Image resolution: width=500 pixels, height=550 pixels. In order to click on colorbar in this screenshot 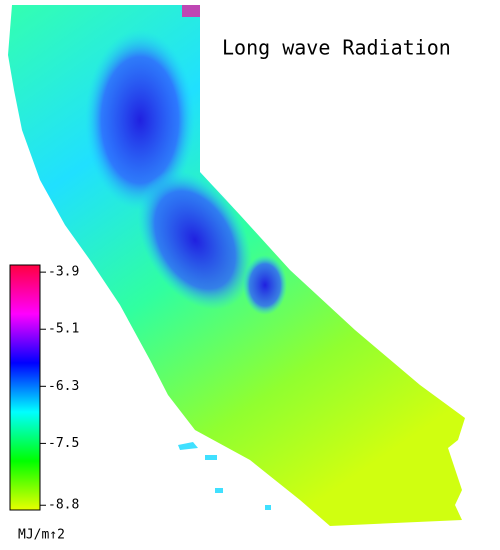, I will do `click(25, 387)`.